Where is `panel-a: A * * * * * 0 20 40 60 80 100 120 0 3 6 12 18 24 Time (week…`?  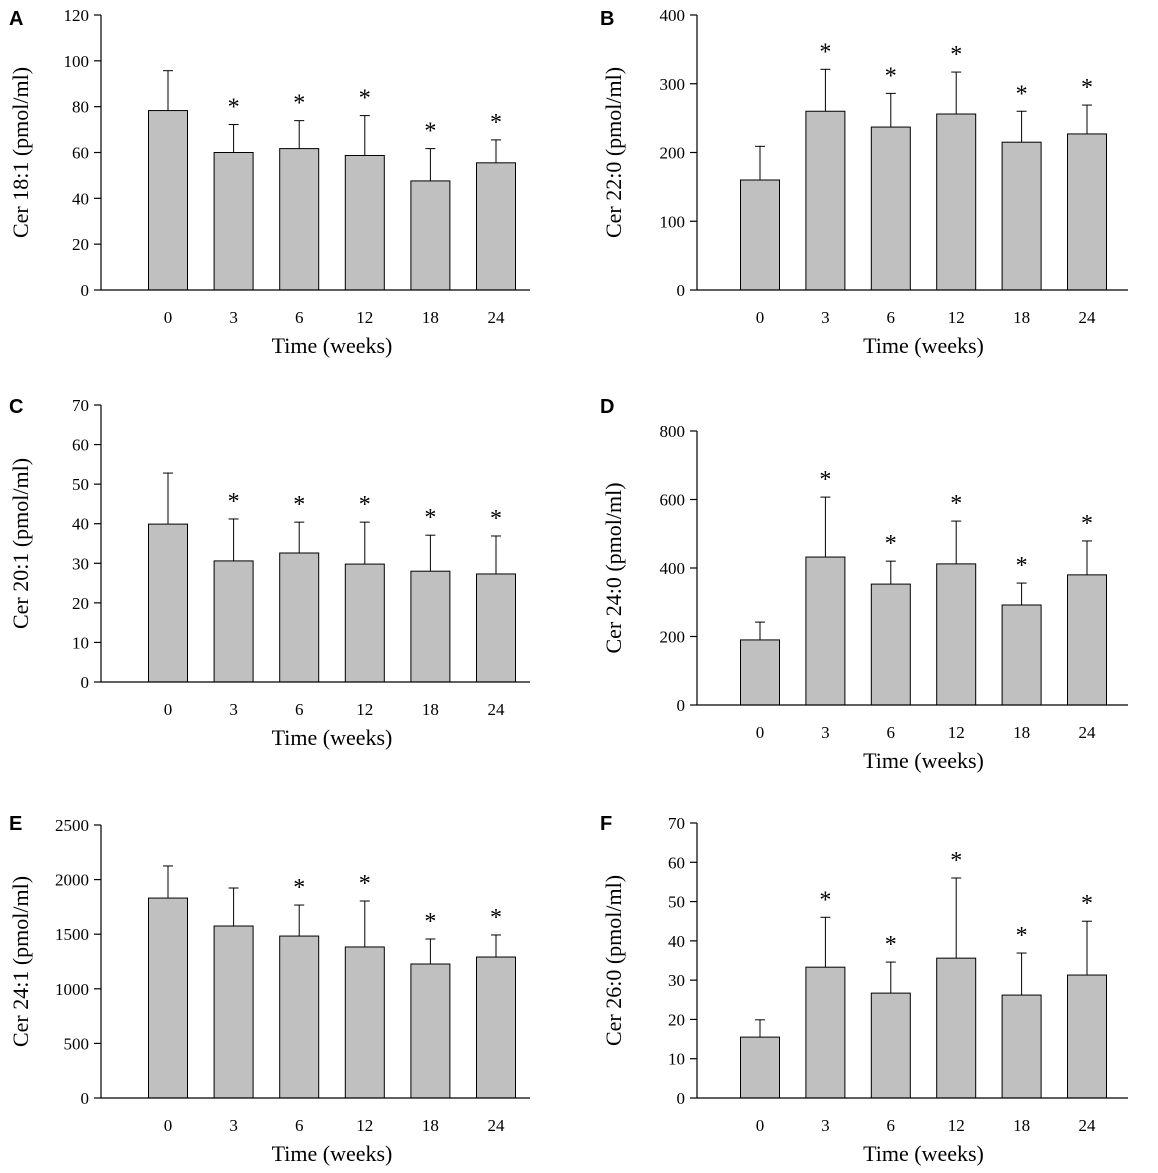 panel-a: A * * * * * 0 20 40 60 80 100 120 0 3 6 12 18 24 Time (week… is located at coordinates (269, 182).